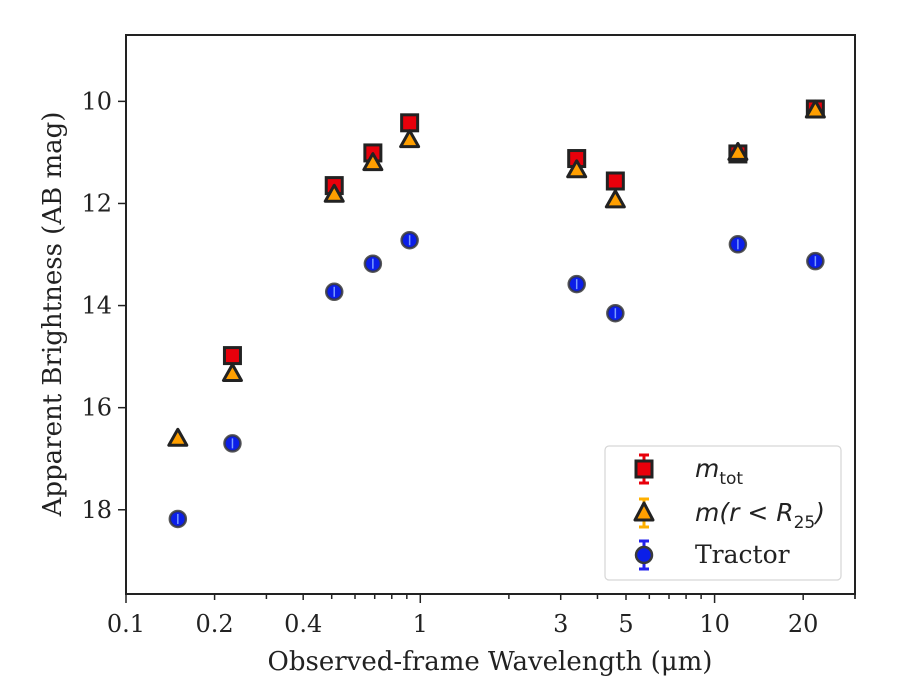 This screenshot has width=900, height=700. Describe the element at coordinates (215, 624) in the screenshot. I see `x-tick-label: 0.2` at that location.